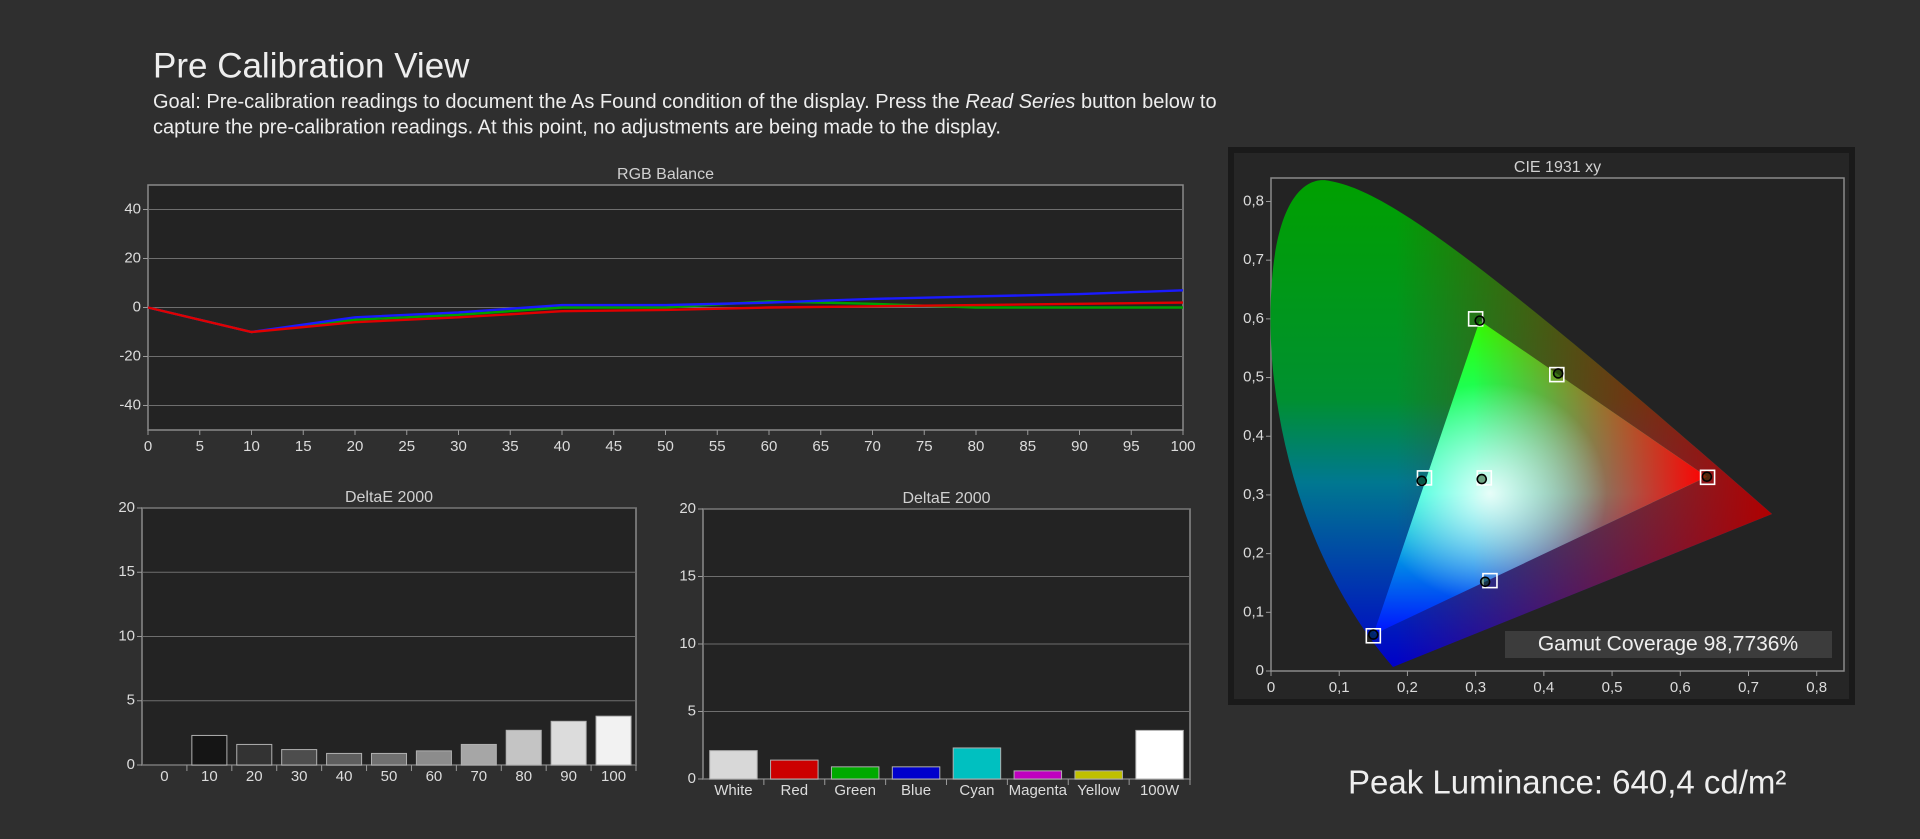 The height and width of the screenshot is (839, 1920). What do you see at coordinates (510, 446) in the screenshot?
I see `x-tick-label: 35` at bounding box center [510, 446].